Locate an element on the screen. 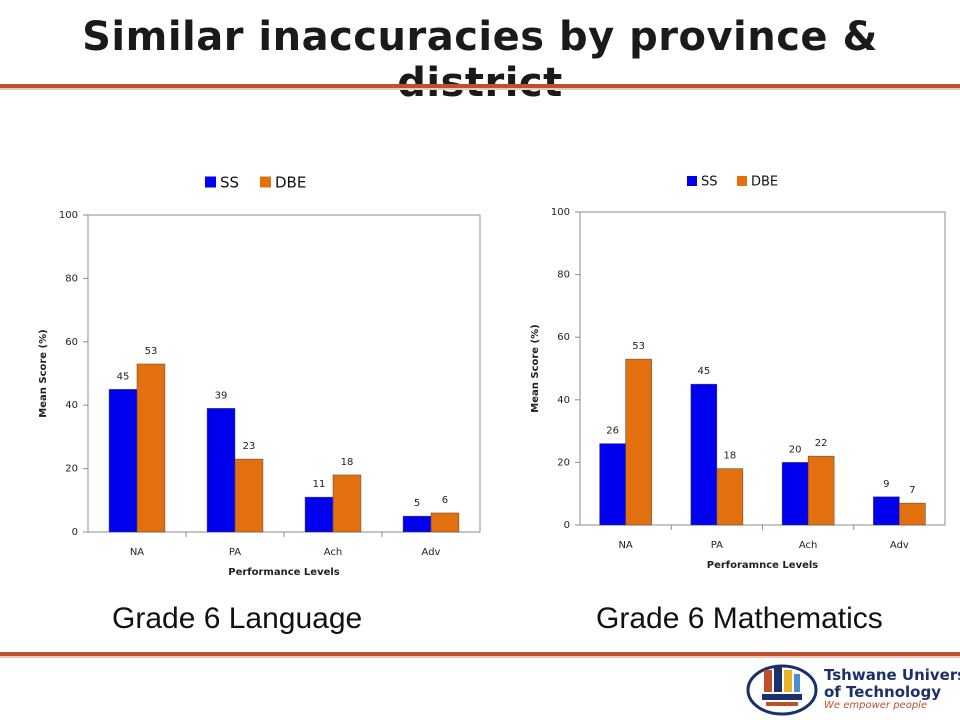  x-axis-title: Perforamnce Levels is located at coordinates (763, 565).